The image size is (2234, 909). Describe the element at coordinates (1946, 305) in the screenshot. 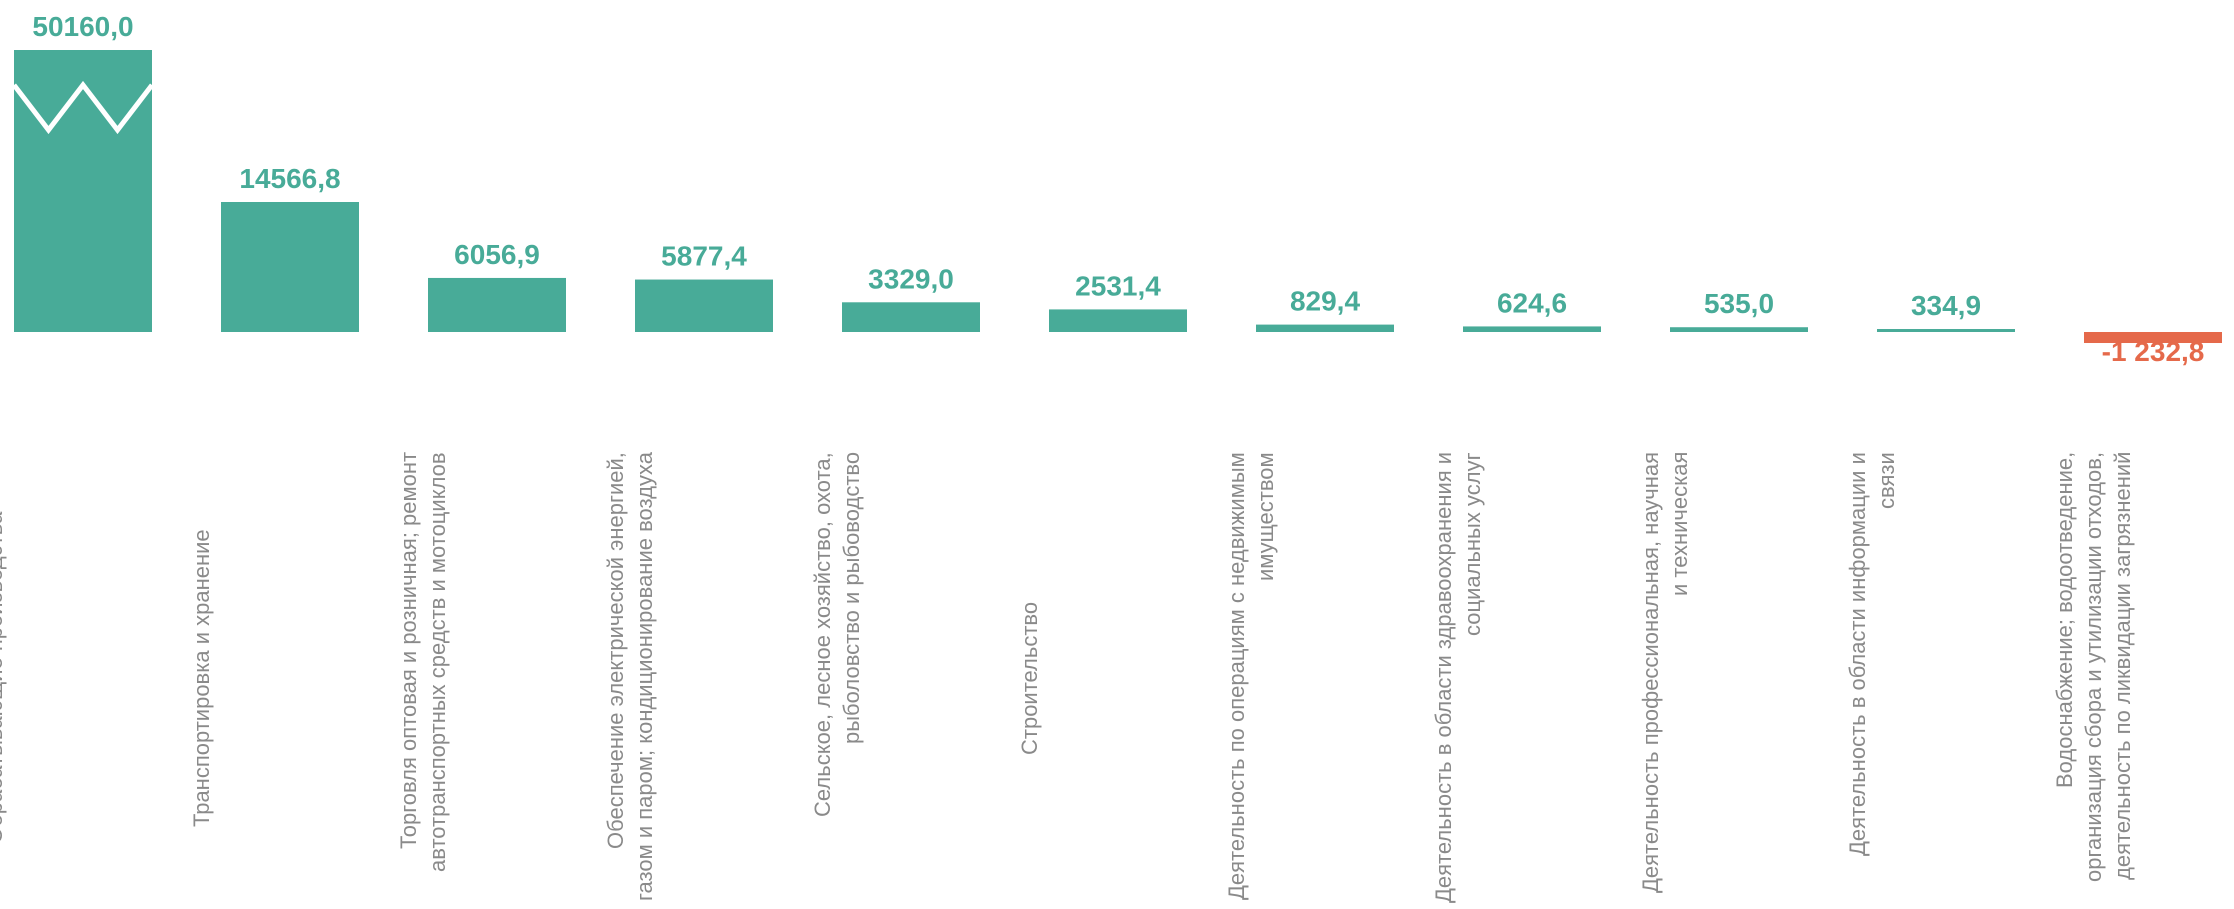

I see `value-label: 334,9` at that location.